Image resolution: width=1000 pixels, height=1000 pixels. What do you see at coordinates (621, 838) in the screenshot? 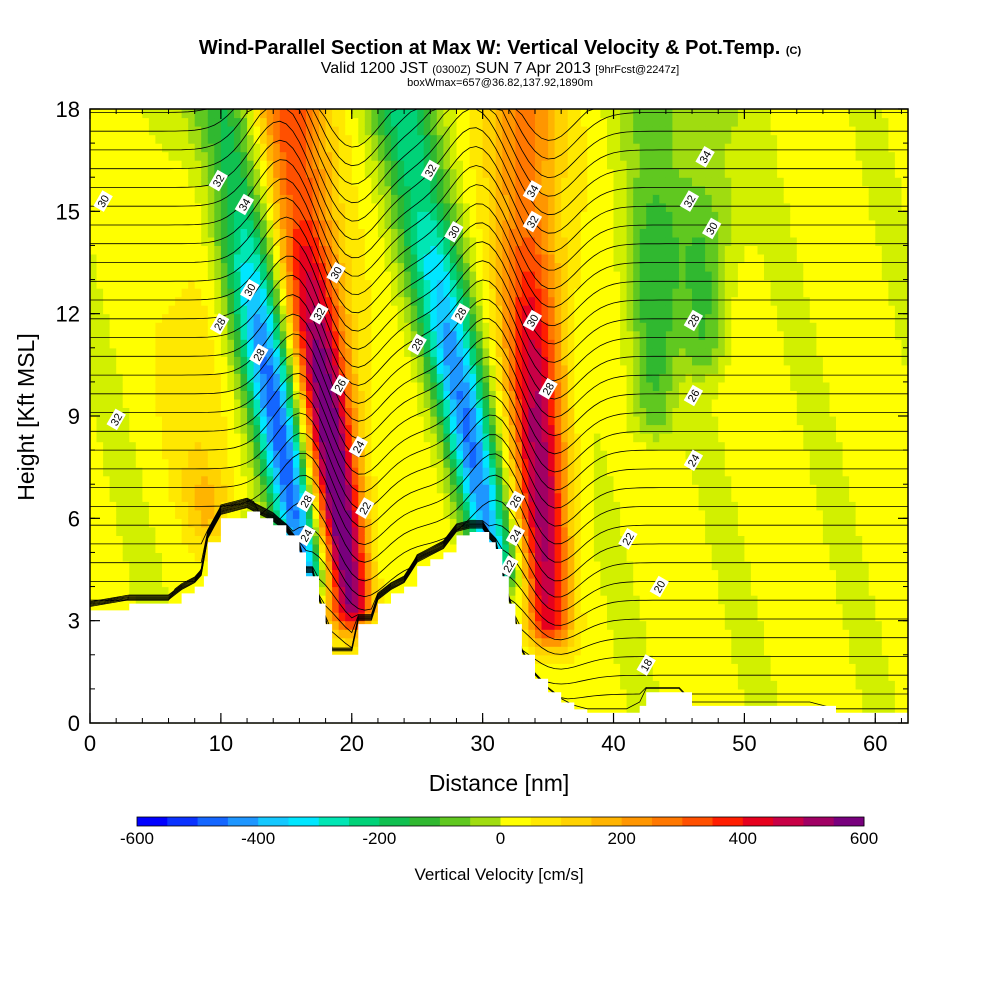
I see `colorbar-tick-label: 200` at bounding box center [621, 838].